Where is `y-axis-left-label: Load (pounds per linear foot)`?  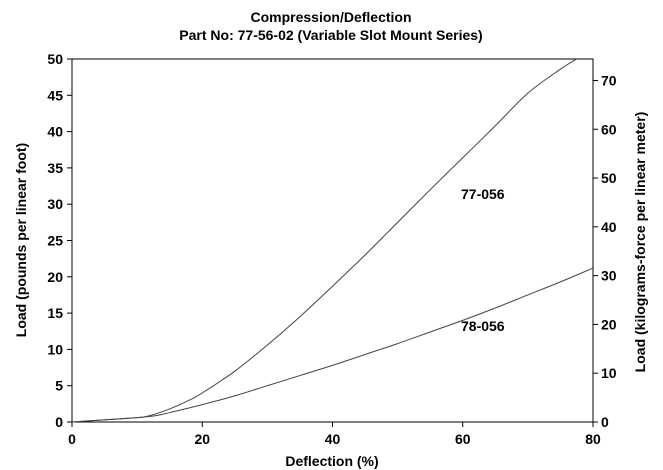
y-axis-left-label: Load (pounds per linear foot) is located at coordinates (21, 240).